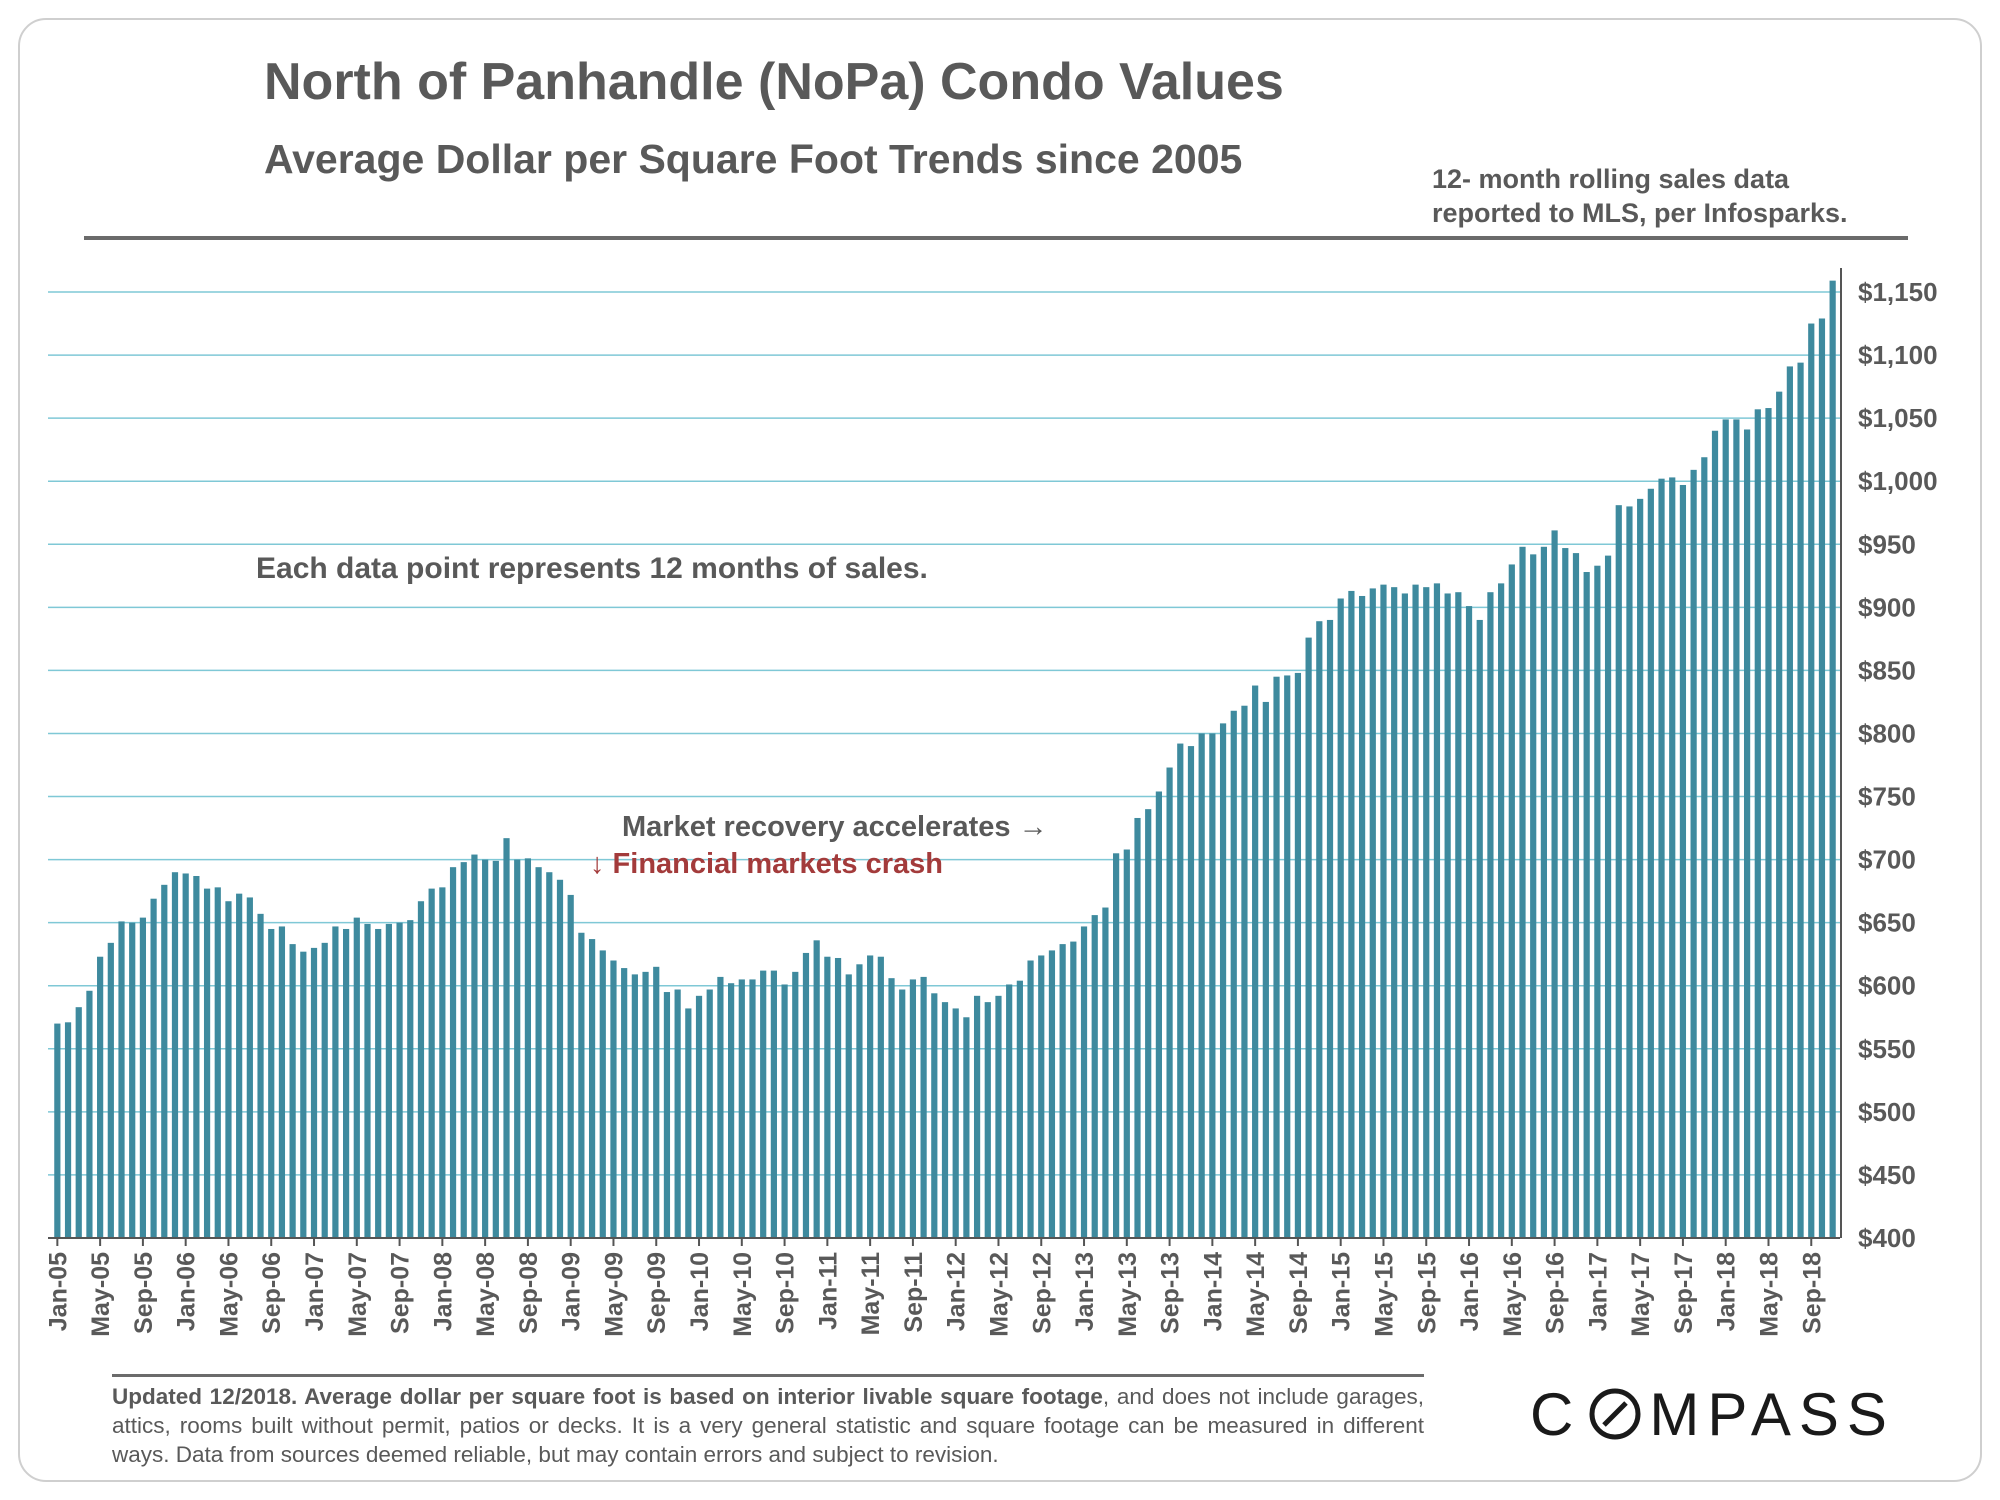 The image size is (2000, 1500). What do you see at coordinates (1887, 1175) in the screenshot?
I see `y-tick-label: $450` at bounding box center [1887, 1175].